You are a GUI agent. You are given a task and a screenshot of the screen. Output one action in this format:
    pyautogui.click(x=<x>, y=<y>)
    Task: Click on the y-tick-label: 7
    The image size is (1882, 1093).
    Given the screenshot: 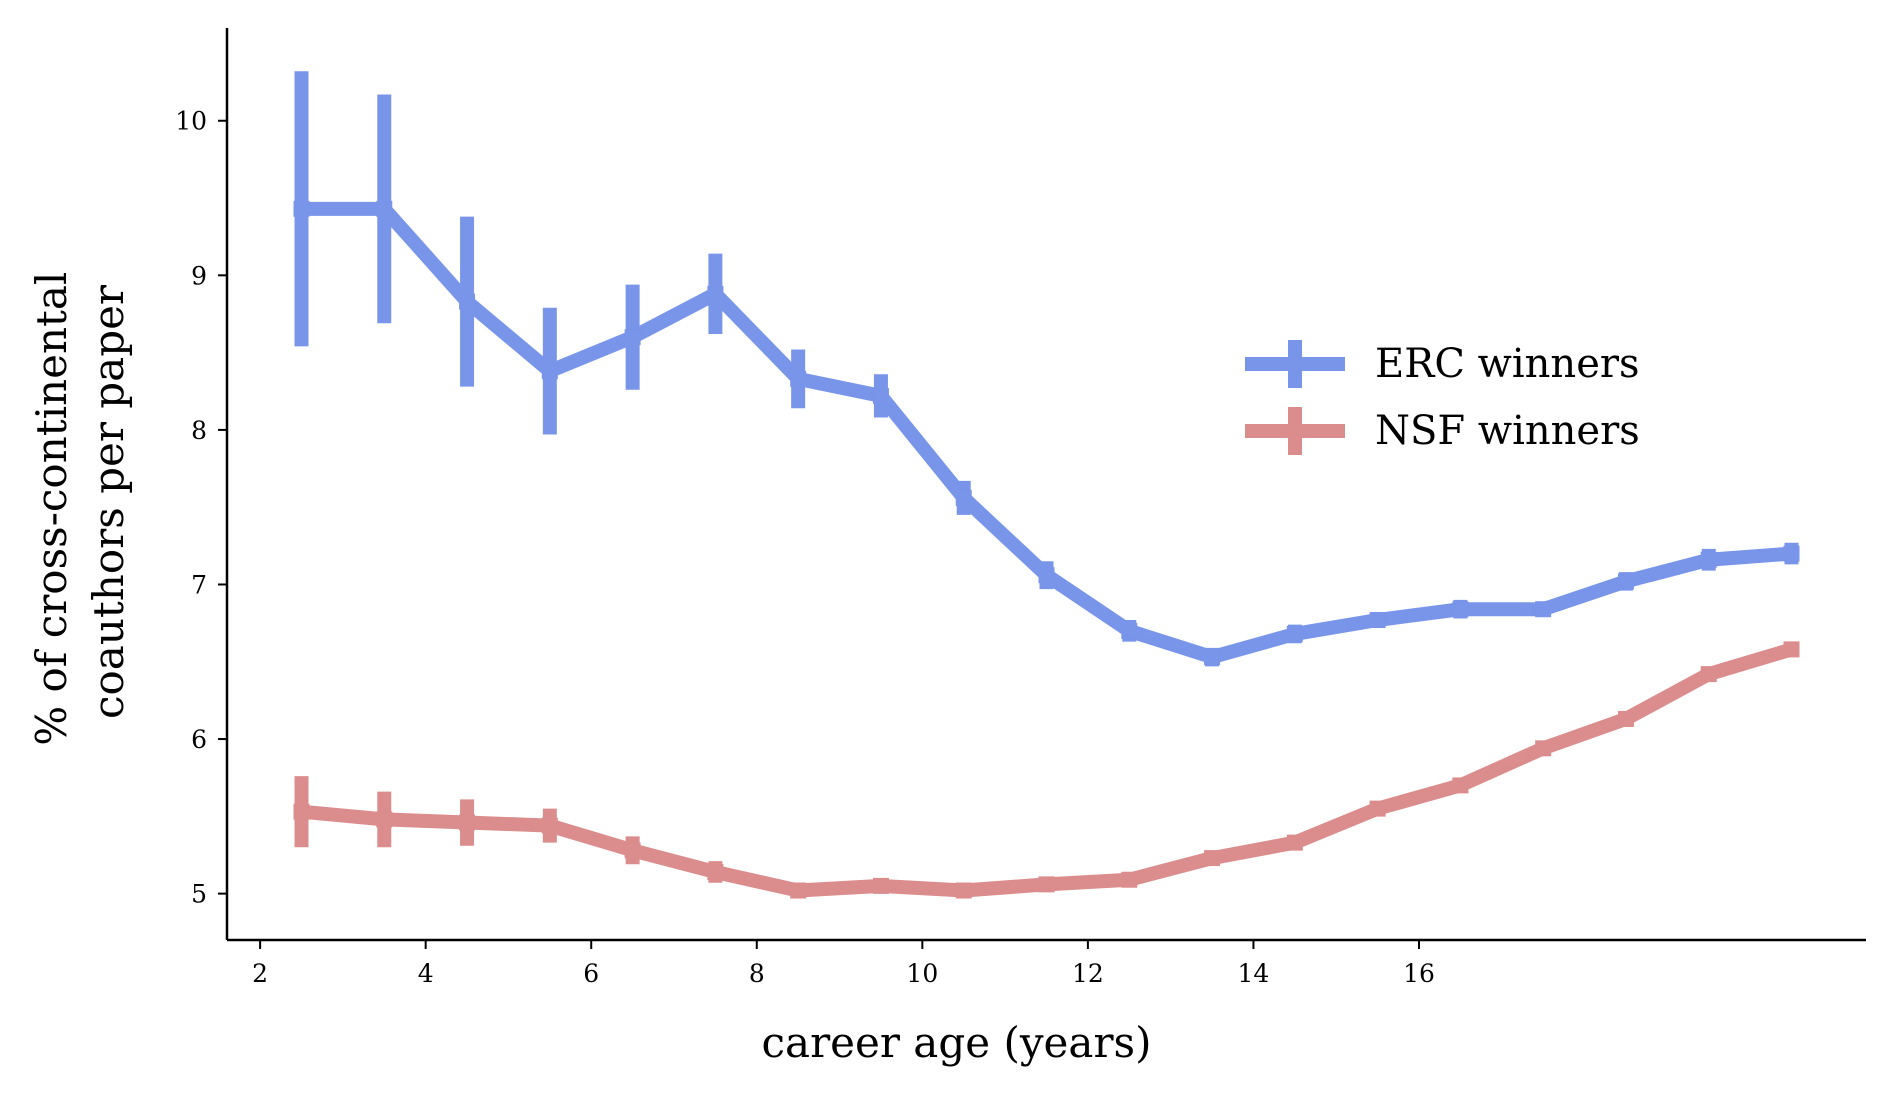 What is the action you would take?
    pyautogui.click(x=199, y=584)
    